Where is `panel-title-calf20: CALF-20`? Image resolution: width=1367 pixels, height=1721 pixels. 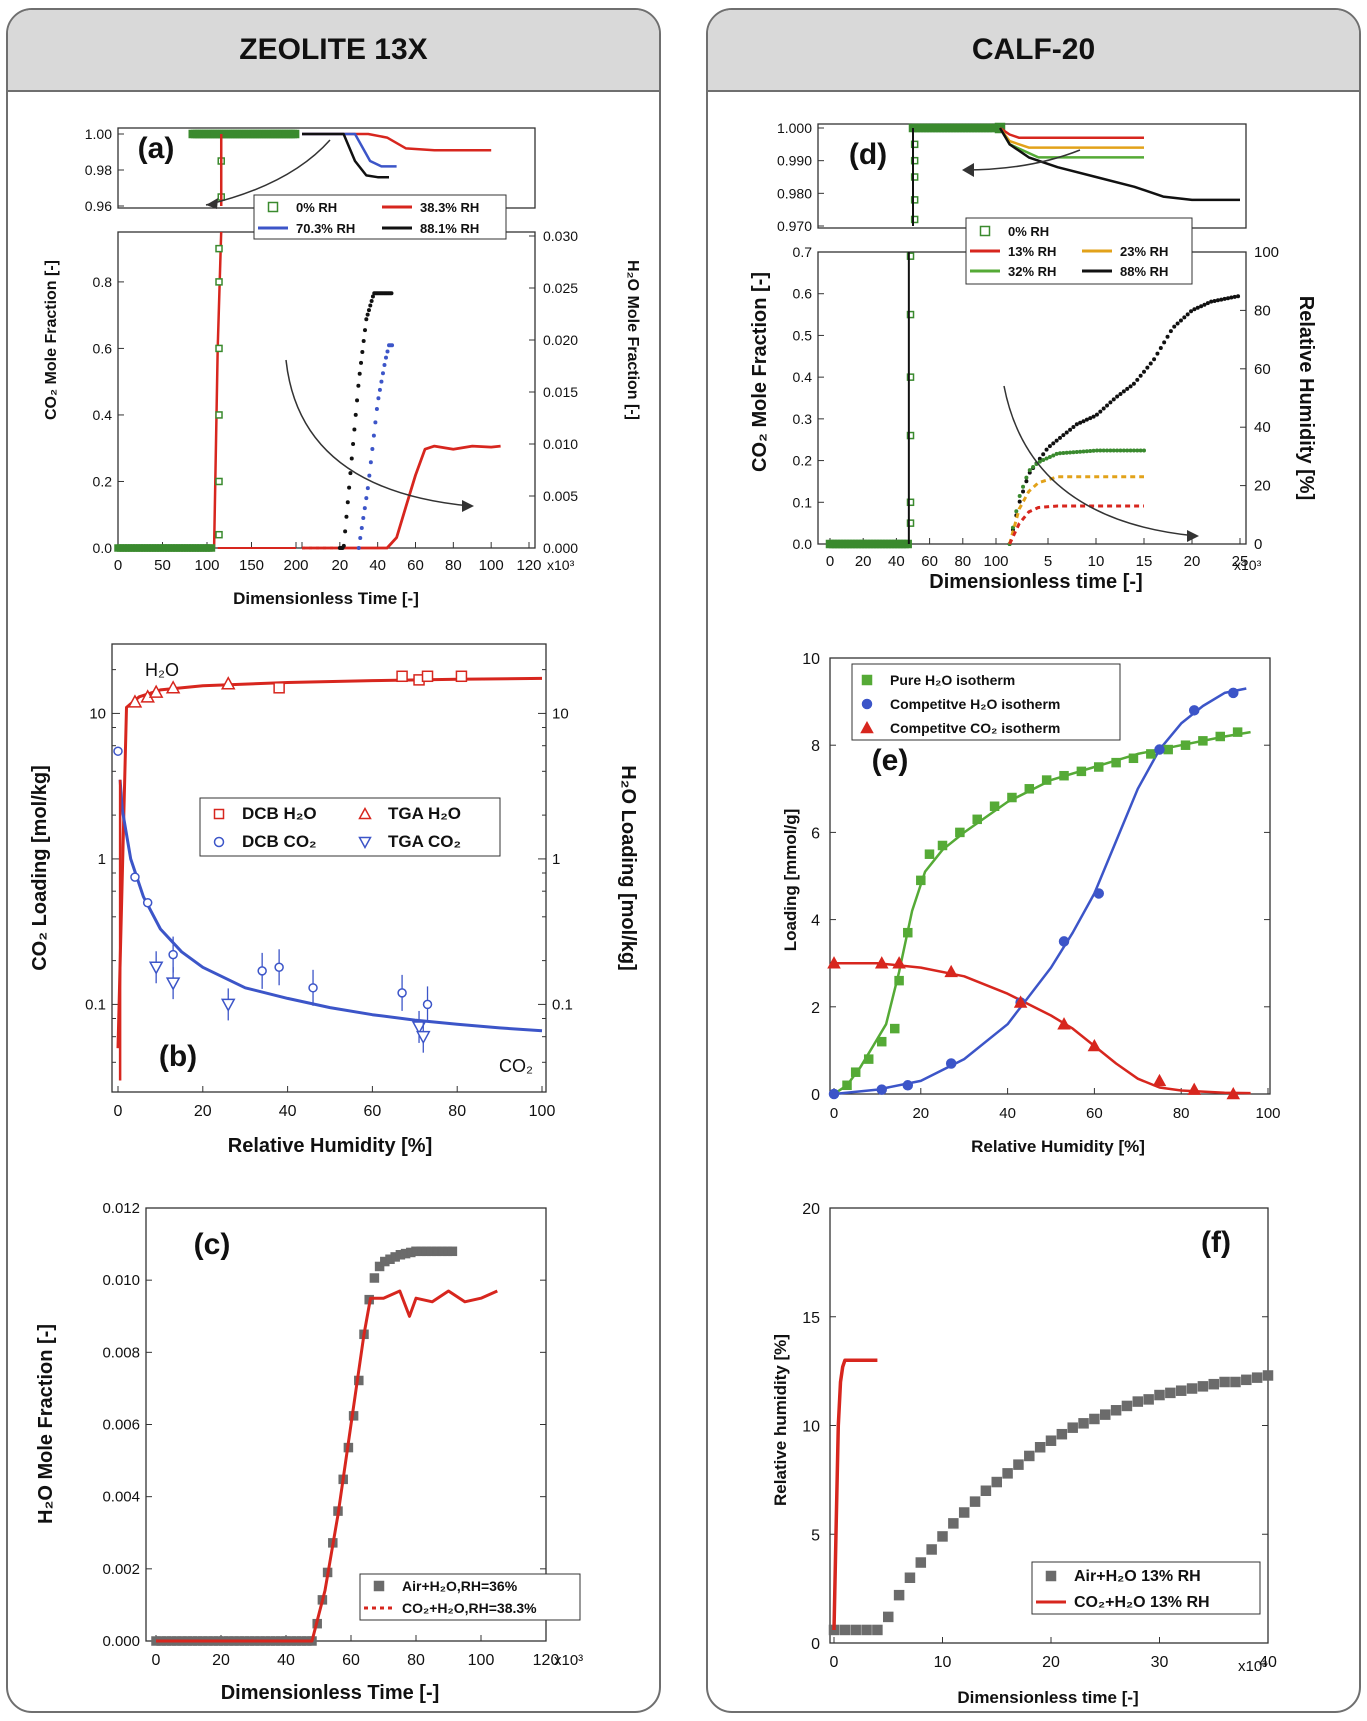
panel-title-calf20: CALF-20 is located at coordinates (1033, 51).